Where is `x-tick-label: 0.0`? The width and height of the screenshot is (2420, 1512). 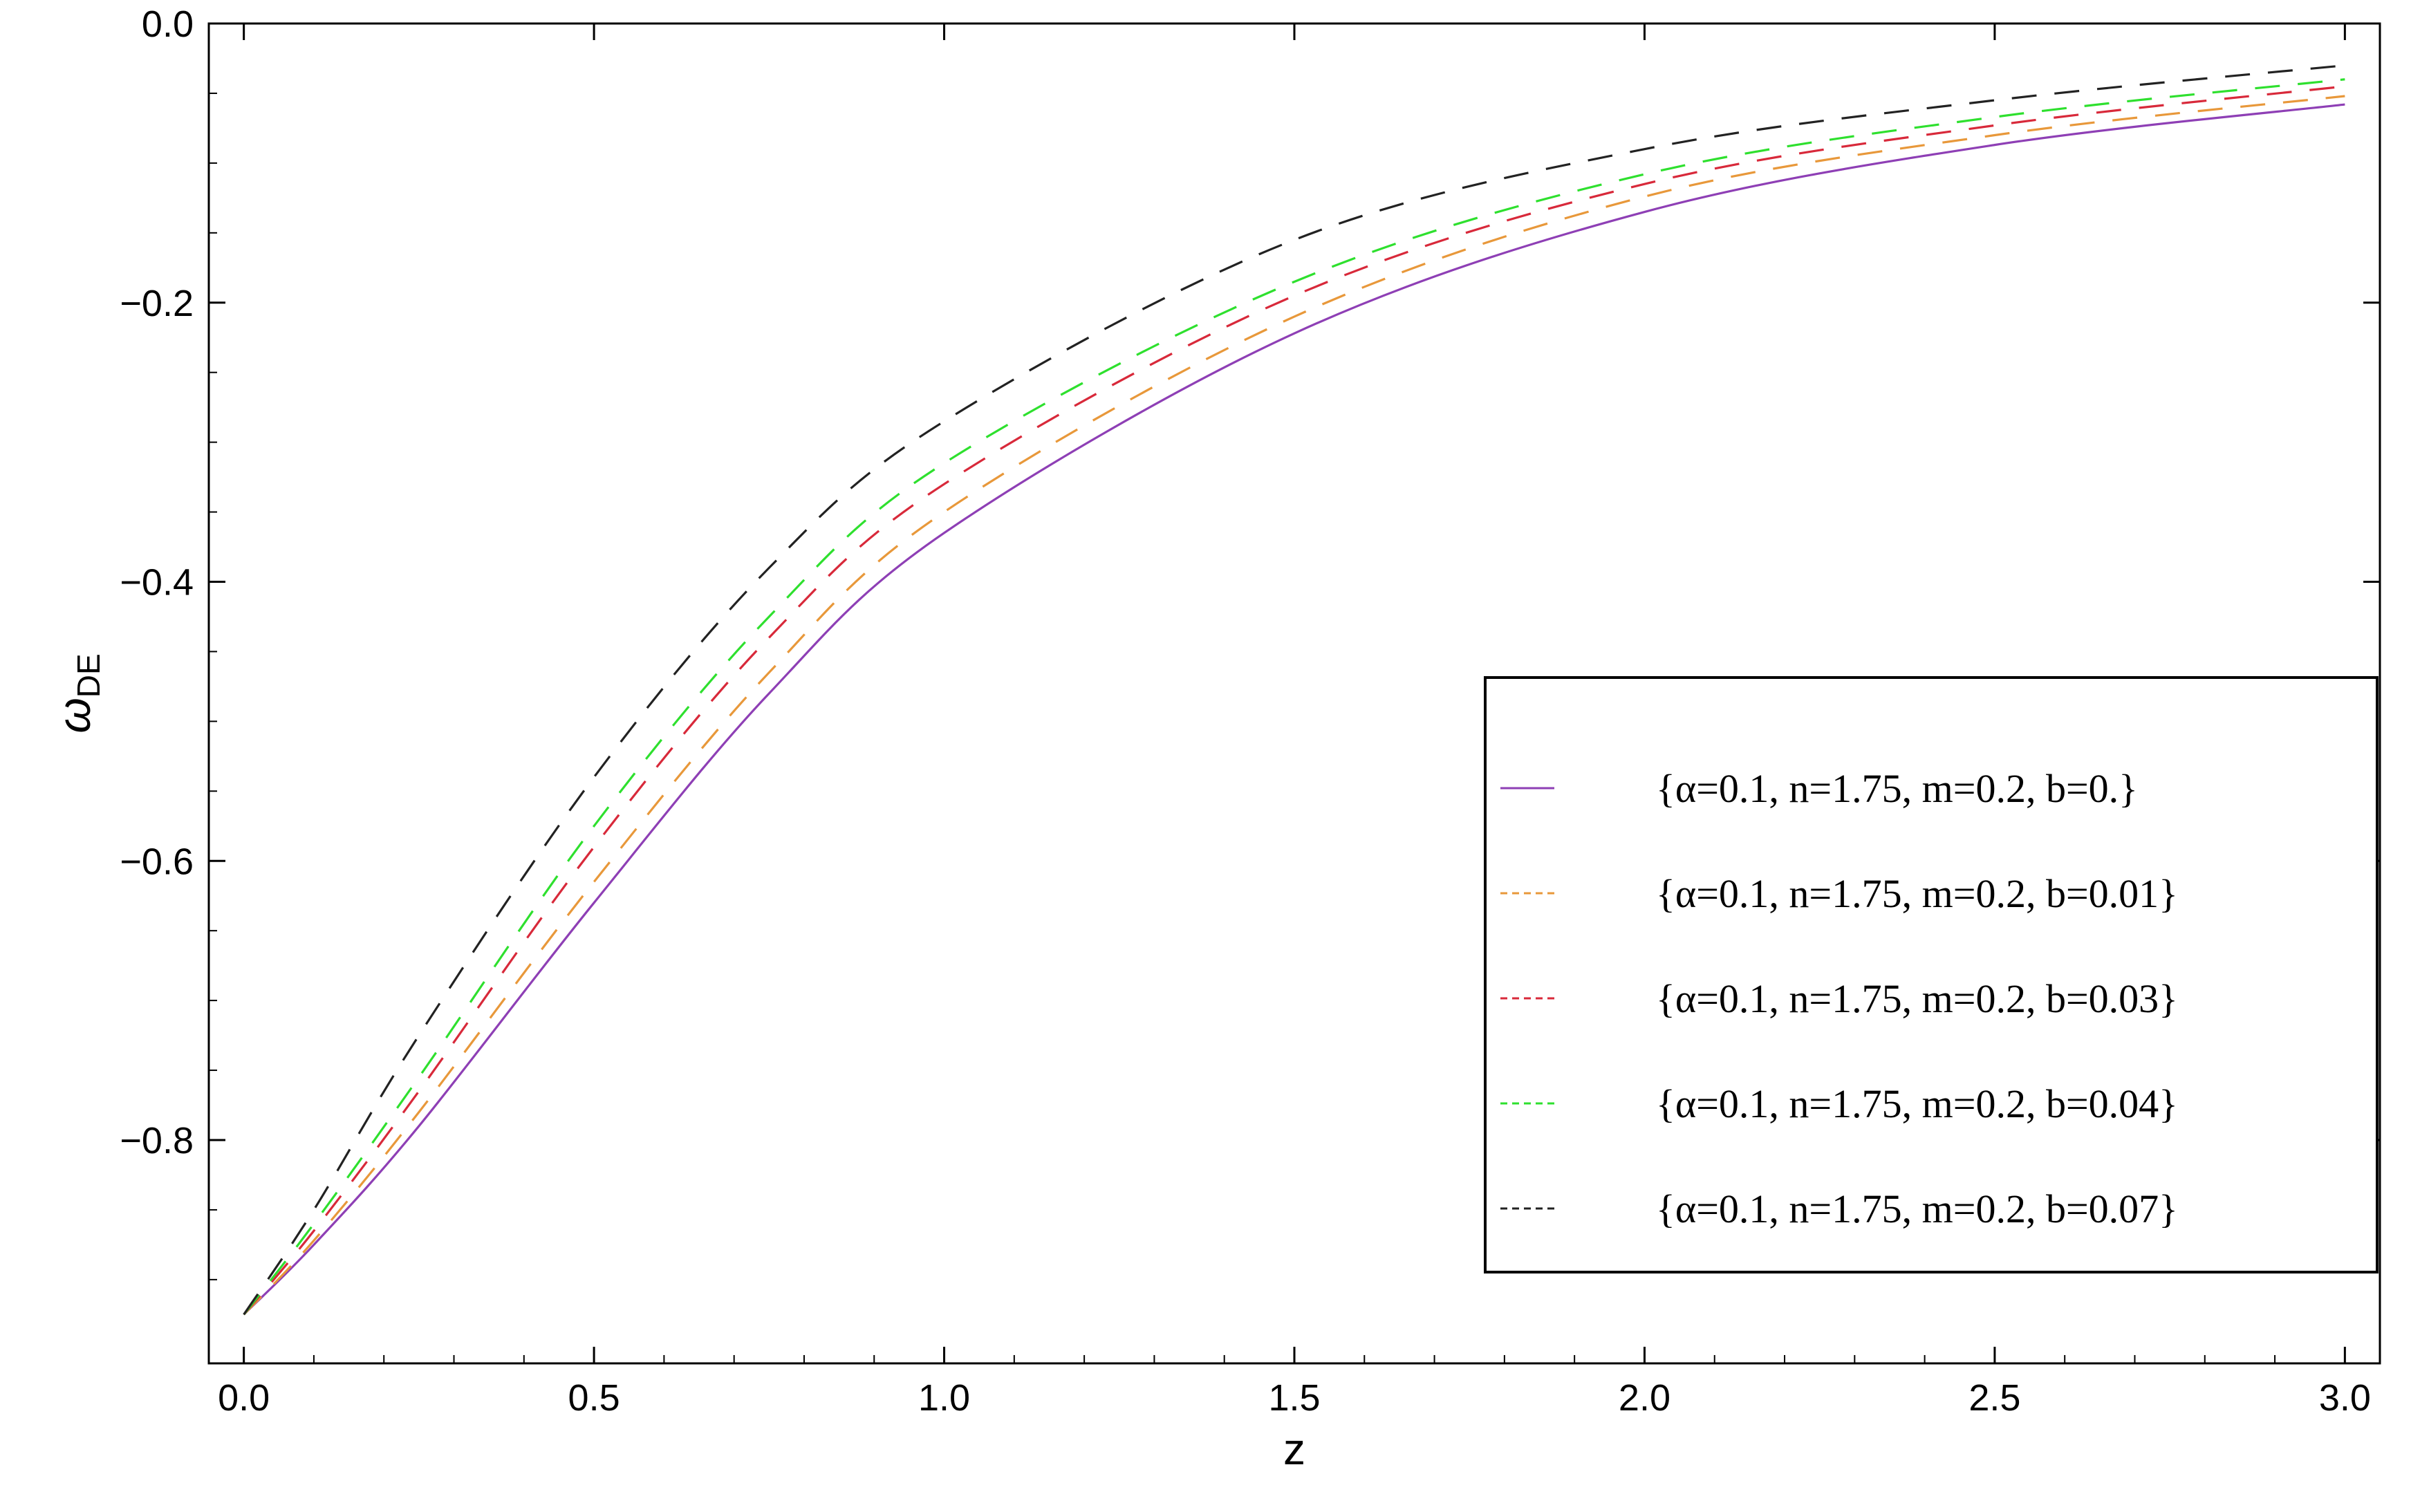 x-tick-label: 0.0 is located at coordinates (244, 1398).